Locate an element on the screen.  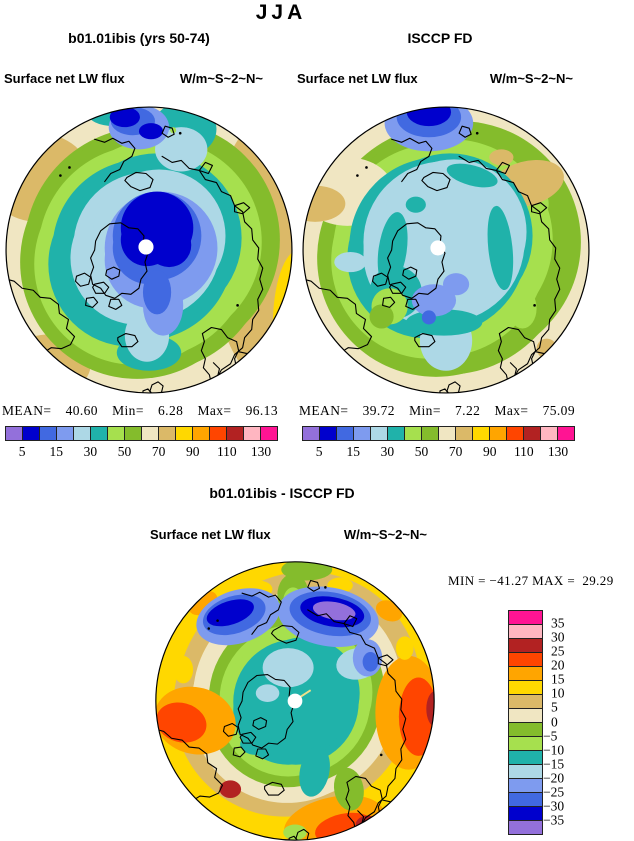
obs-min-label: Min= is located at coordinates (425, 410).